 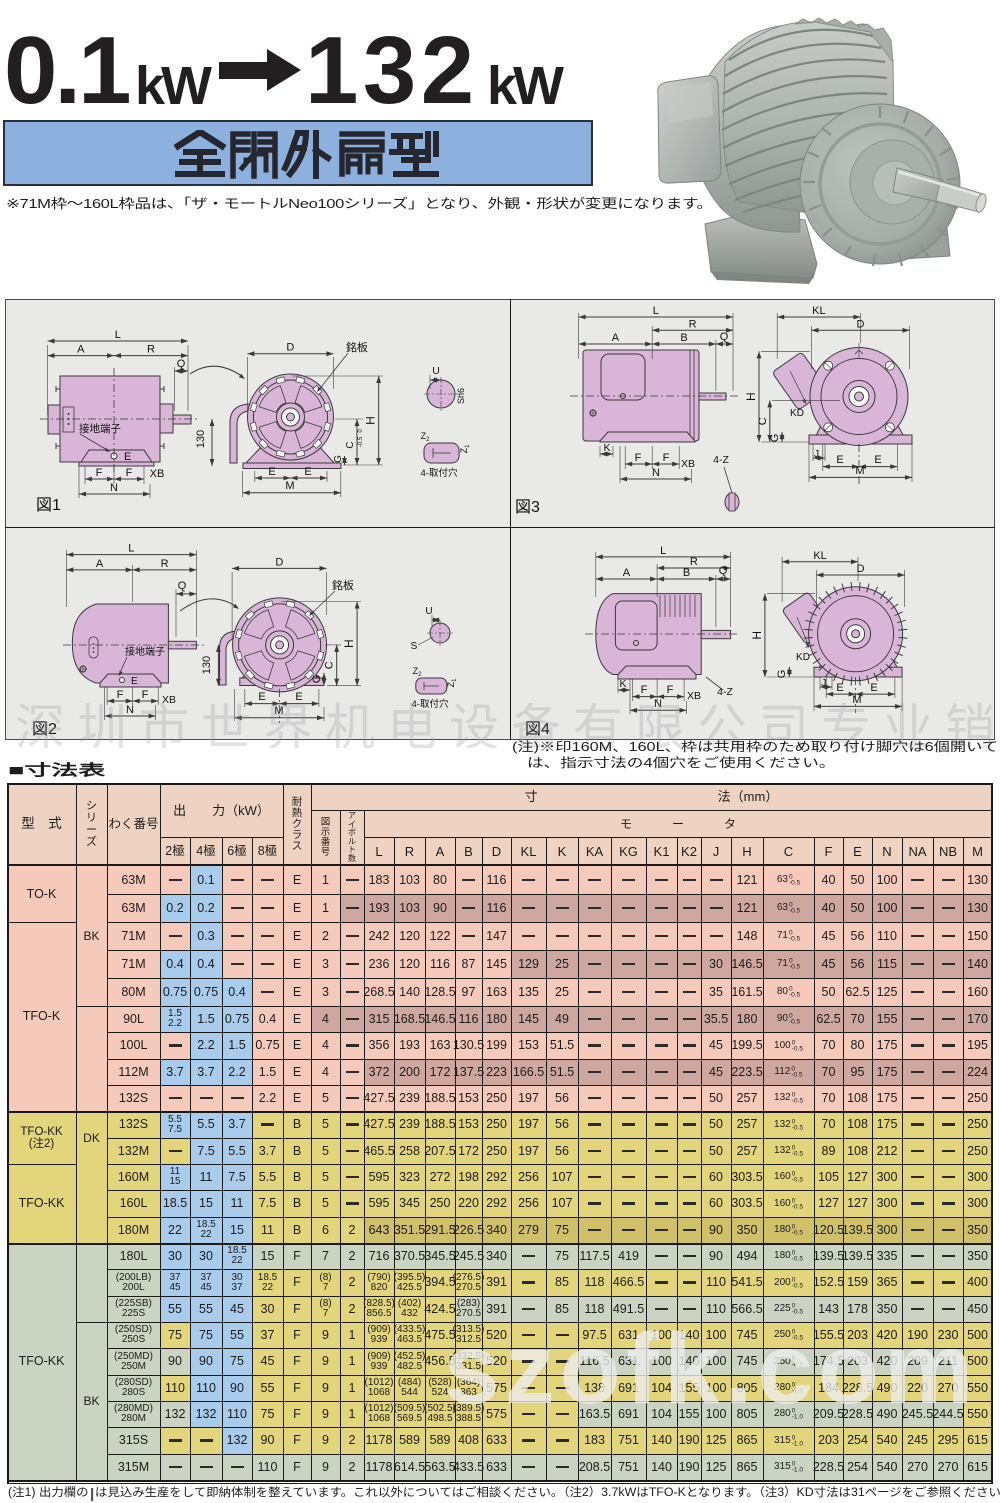 What do you see at coordinates (537, 729) in the screenshot?
I see `svg-text: 図4` at bounding box center [537, 729].